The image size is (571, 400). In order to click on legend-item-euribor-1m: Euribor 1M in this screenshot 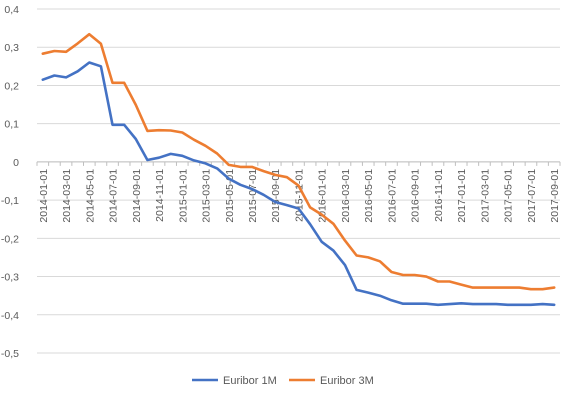, I will do `click(234, 381)`.